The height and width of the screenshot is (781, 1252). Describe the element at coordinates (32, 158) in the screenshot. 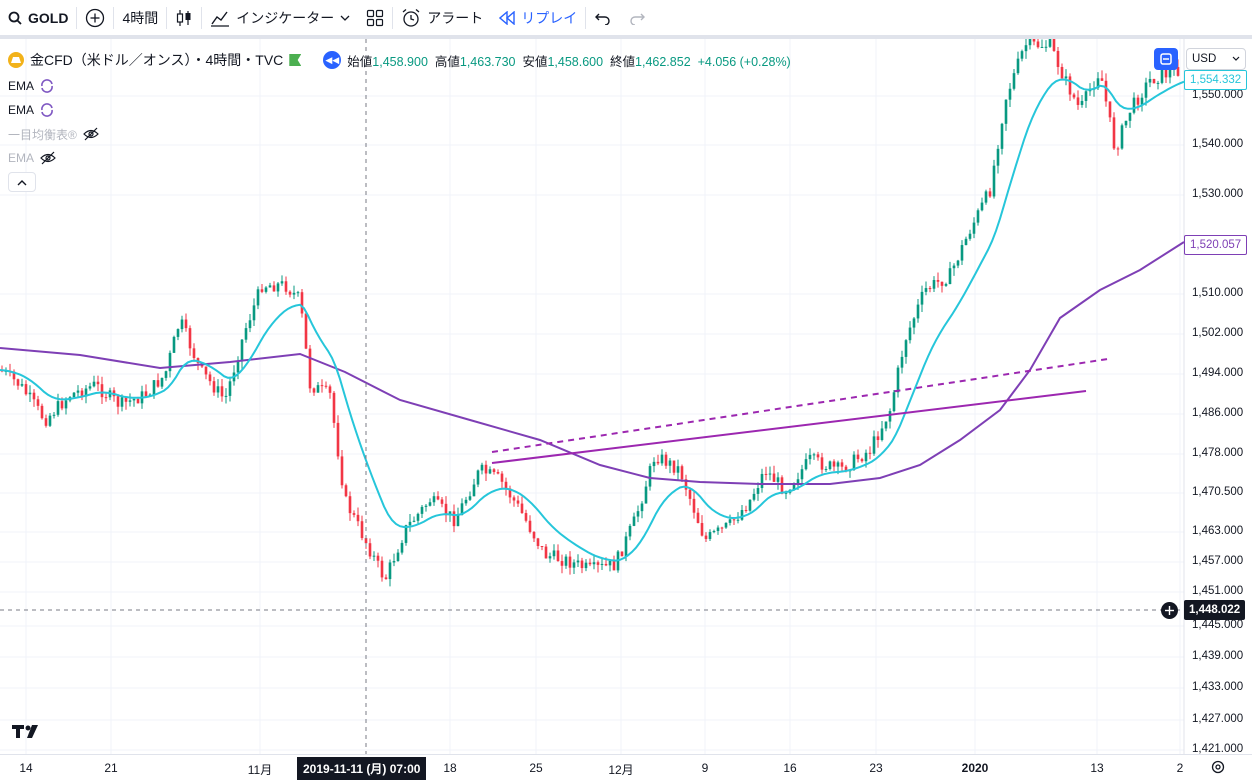

I see `indicator-row-ema-3: EMA` at that location.